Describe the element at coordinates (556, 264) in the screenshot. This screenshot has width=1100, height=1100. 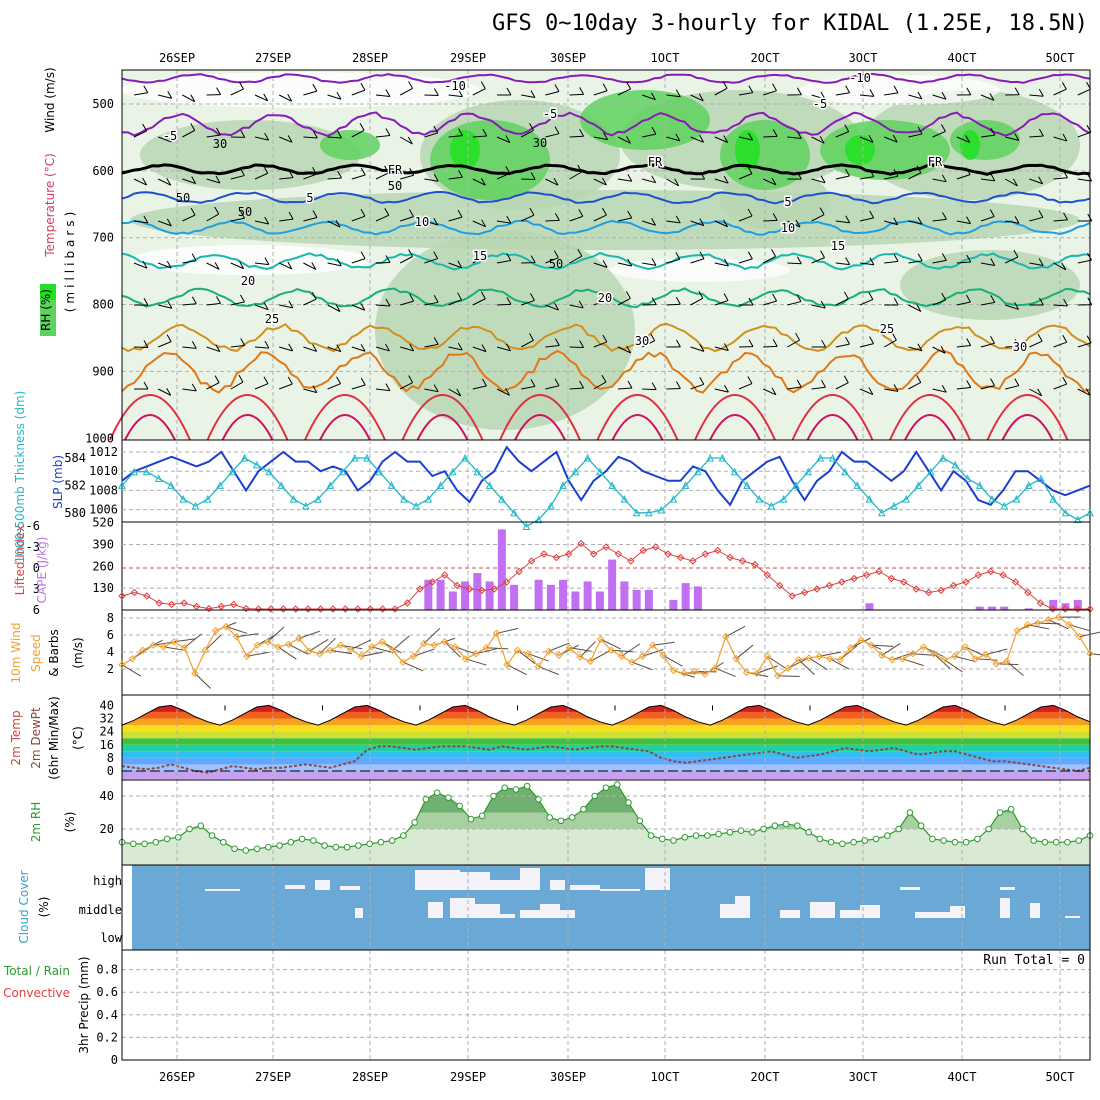
I see `rh-contour-label: 50` at that location.